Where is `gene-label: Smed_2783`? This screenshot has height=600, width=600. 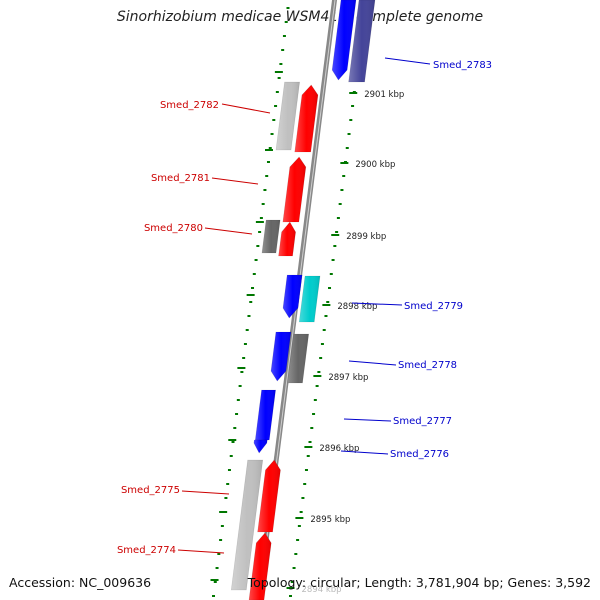
gene-label: Smed_2783 is located at coordinates (462, 65).